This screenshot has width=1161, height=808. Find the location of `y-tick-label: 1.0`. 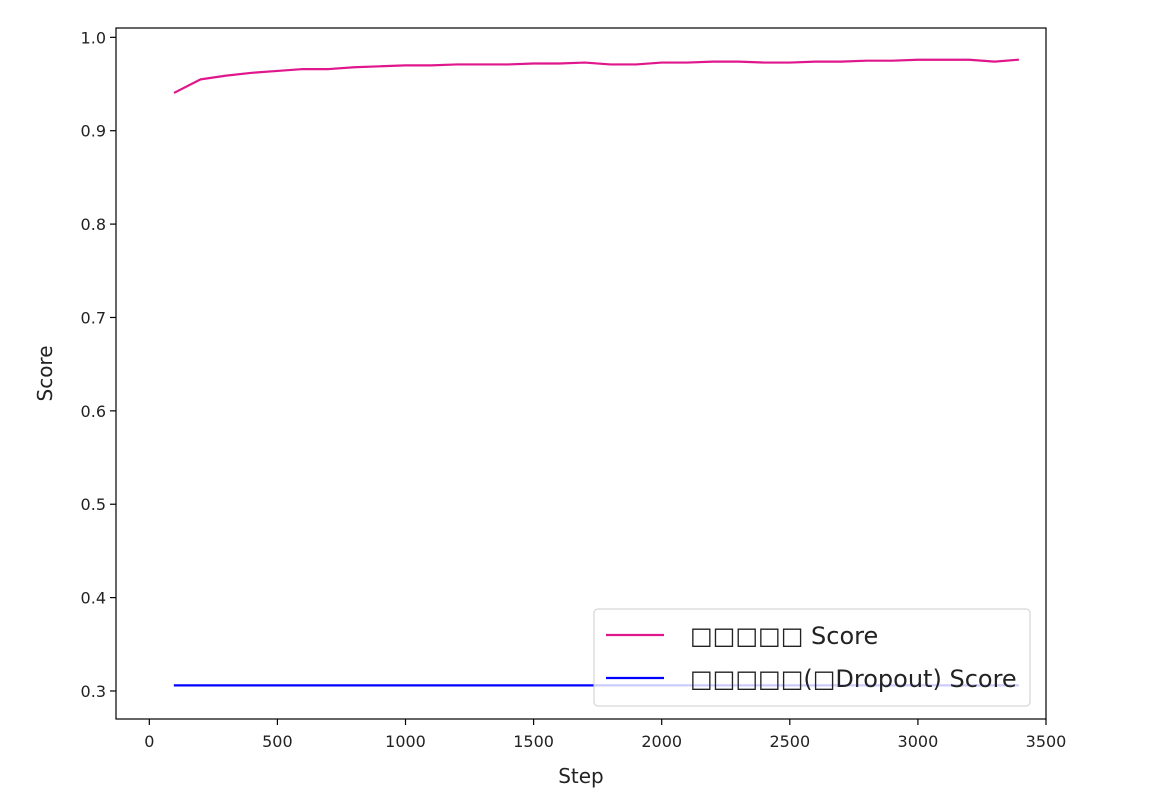

y-tick-label: 1.0 is located at coordinates (93, 37).